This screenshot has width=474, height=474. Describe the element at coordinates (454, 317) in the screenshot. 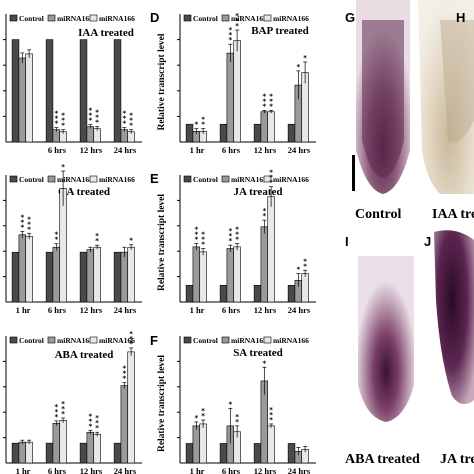

I see `micrograph-j` at that location.